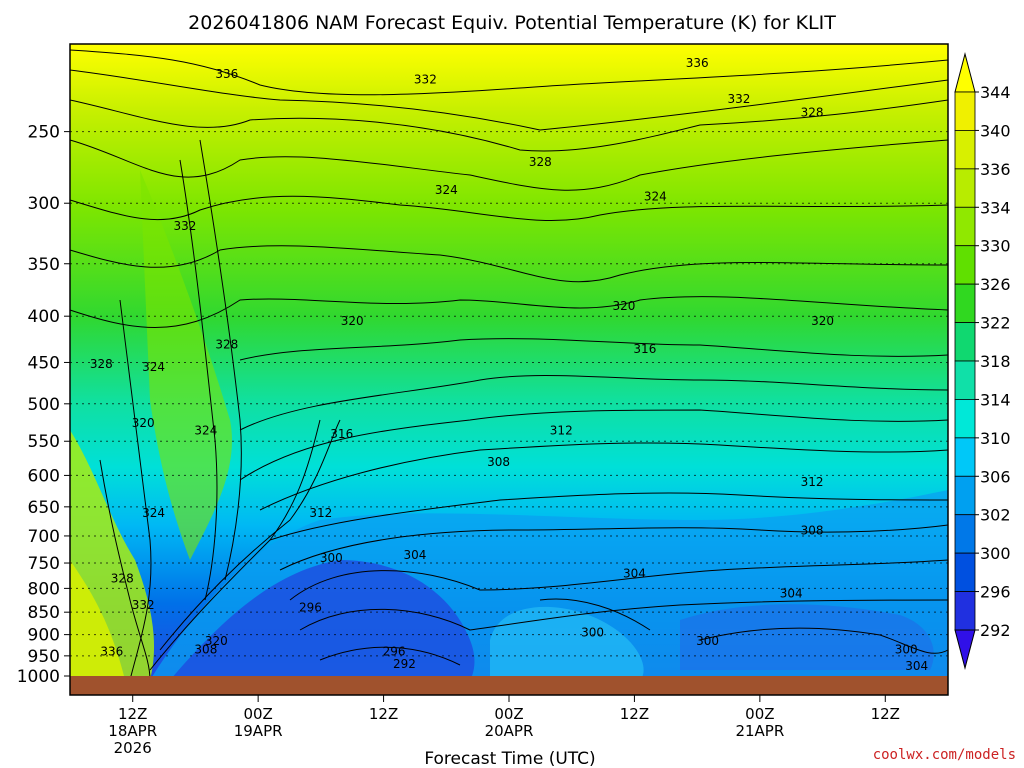 The height and width of the screenshot is (768, 1024). What do you see at coordinates (509, 685) in the screenshot?
I see `ground-surface` at bounding box center [509, 685].